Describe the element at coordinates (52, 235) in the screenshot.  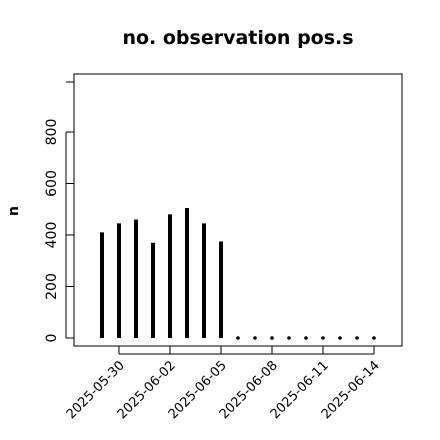
I see `y-tick-label: 400` at that location.